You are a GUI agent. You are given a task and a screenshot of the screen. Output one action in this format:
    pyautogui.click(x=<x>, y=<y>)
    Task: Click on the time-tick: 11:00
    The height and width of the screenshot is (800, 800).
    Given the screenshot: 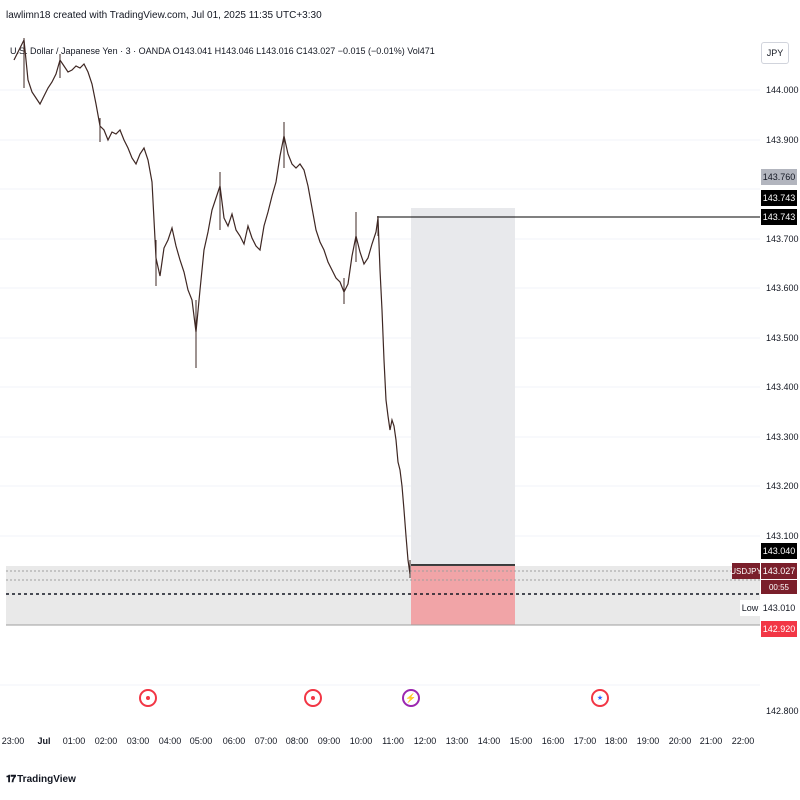 What is the action you would take?
    pyautogui.click(x=393, y=741)
    